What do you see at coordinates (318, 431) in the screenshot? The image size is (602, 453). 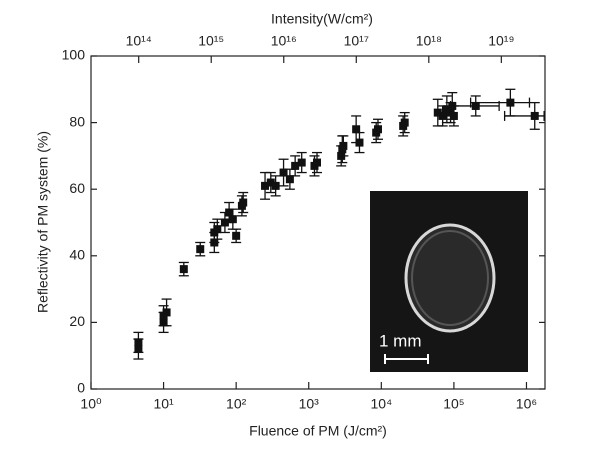 I see `x-axis-title: Fluence of PM (J/cm²)` at bounding box center [318, 431].